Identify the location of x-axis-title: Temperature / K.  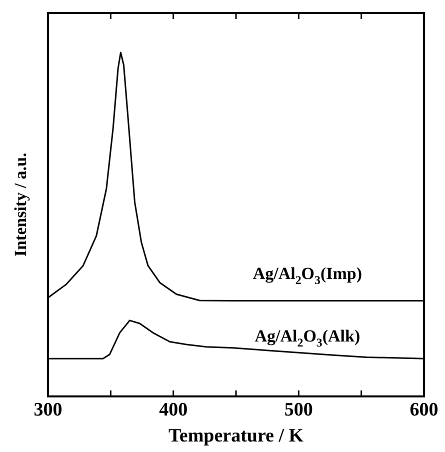
(236, 436).